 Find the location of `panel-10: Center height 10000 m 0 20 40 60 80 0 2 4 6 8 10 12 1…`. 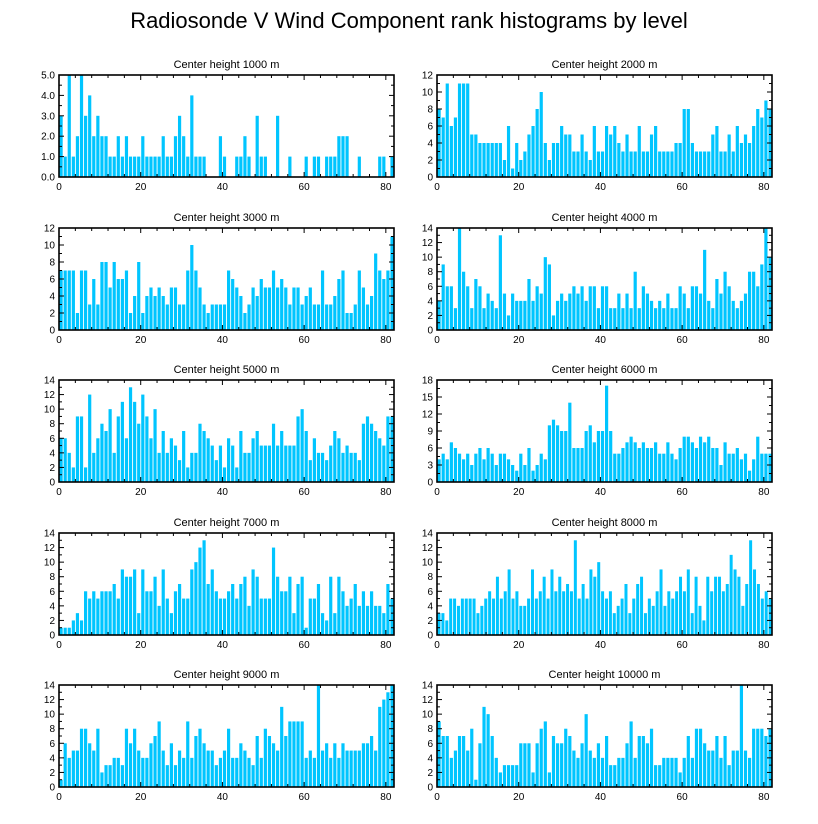

panel-10: Center height 10000 m 0 20 40 60 80 0 2 4 6 8 10 12 1… is located at coordinates (597, 736).